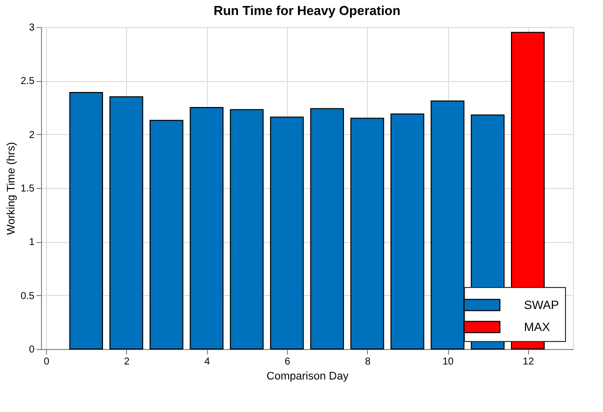 The image size is (603, 412). I want to click on y-tick-label: 1.5, so click(27, 189).